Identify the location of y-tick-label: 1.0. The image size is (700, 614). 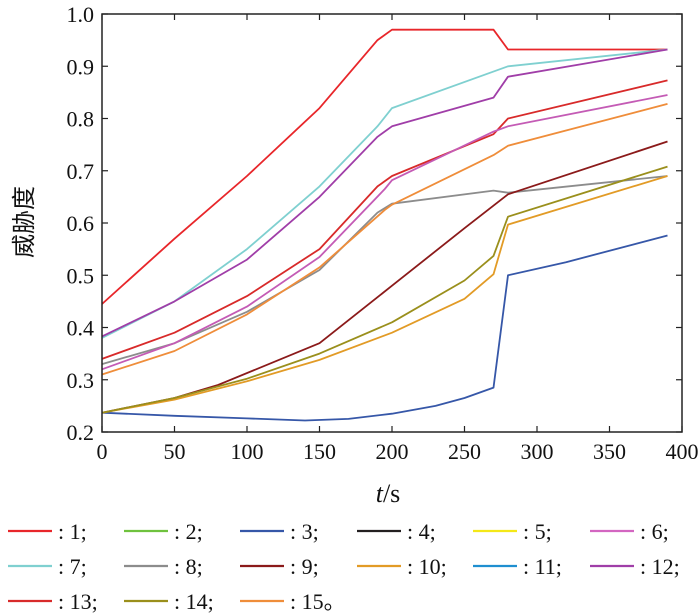
(81, 14).